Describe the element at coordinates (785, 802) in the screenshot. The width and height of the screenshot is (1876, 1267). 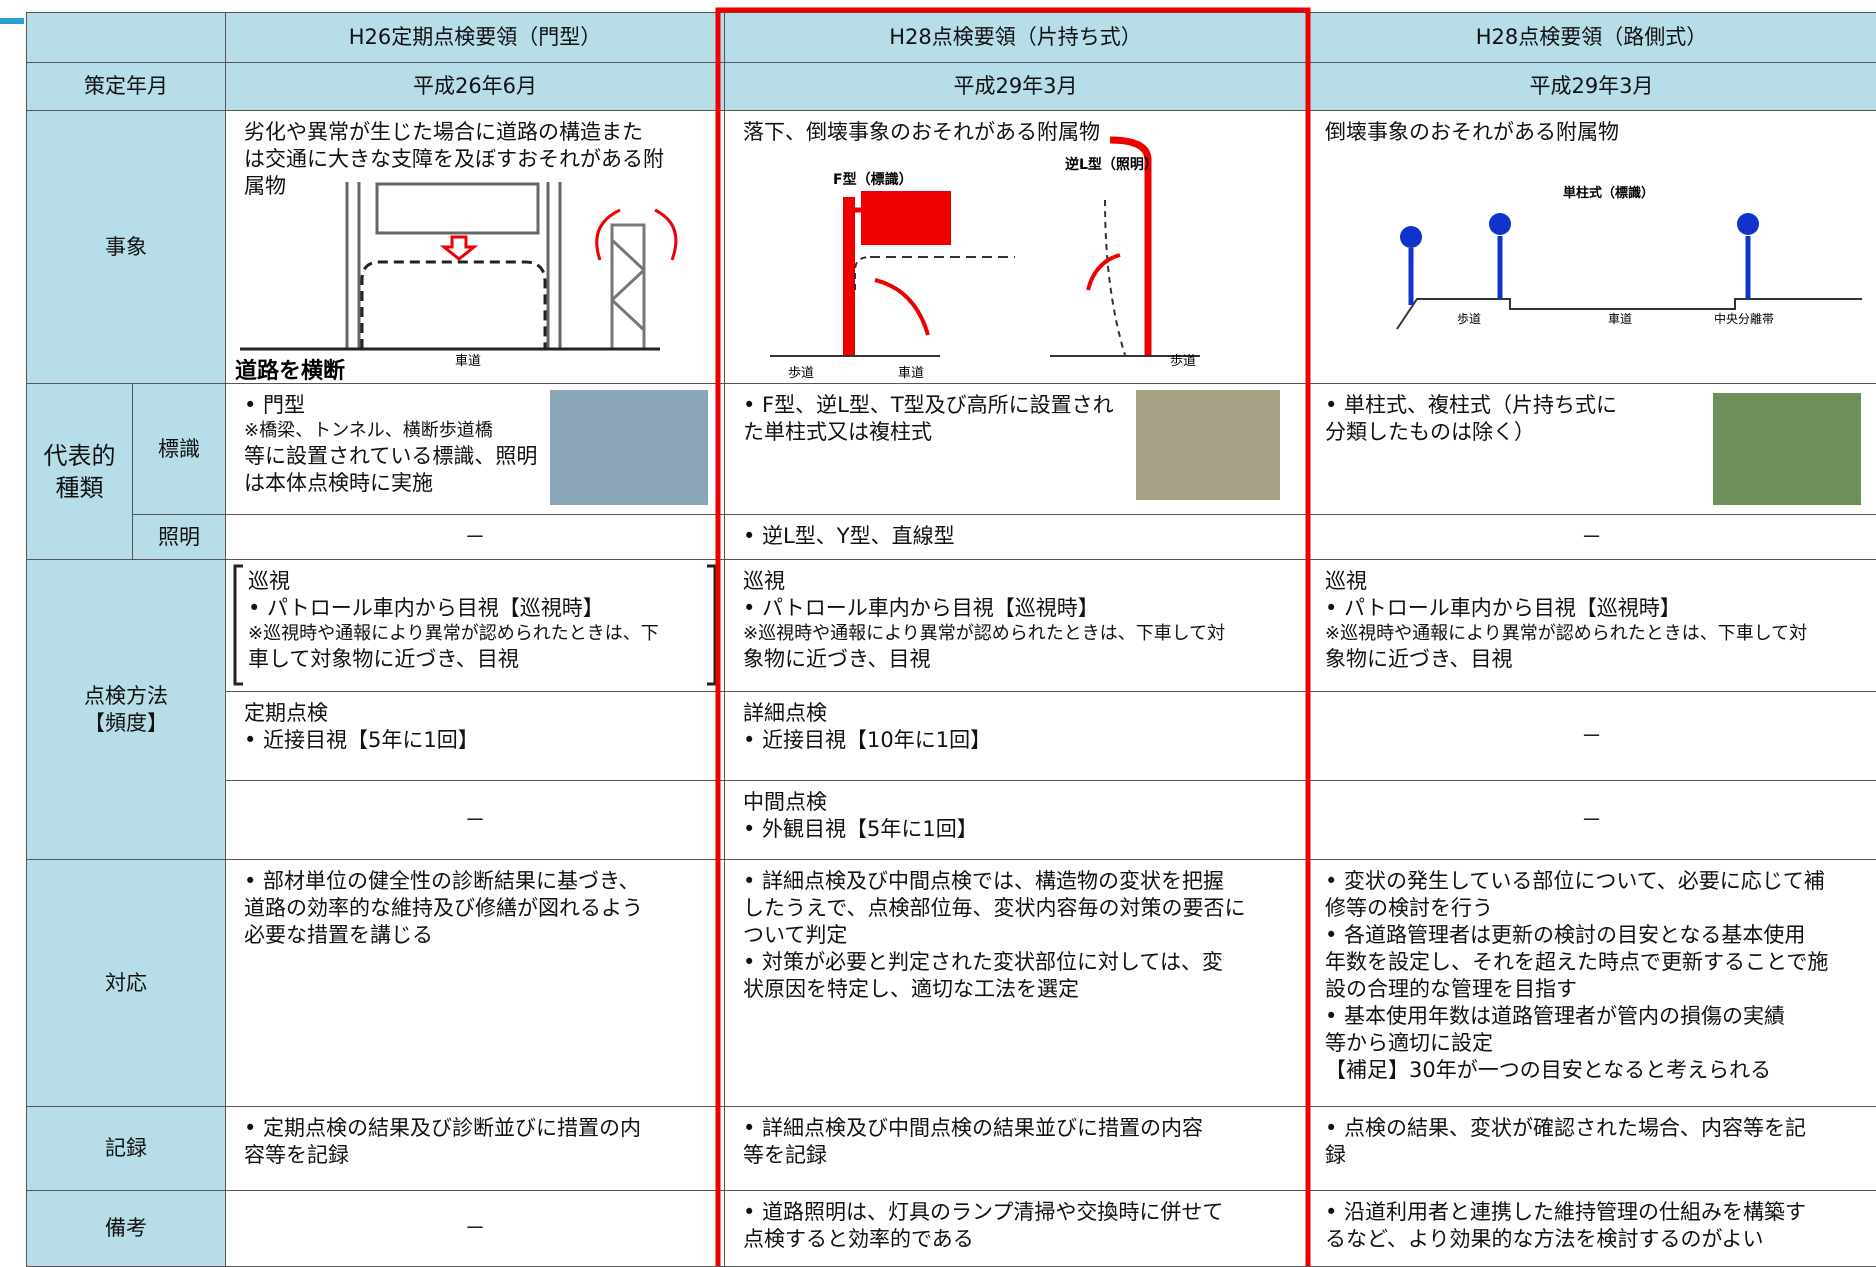
I see `text-line: 中間点検` at that location.